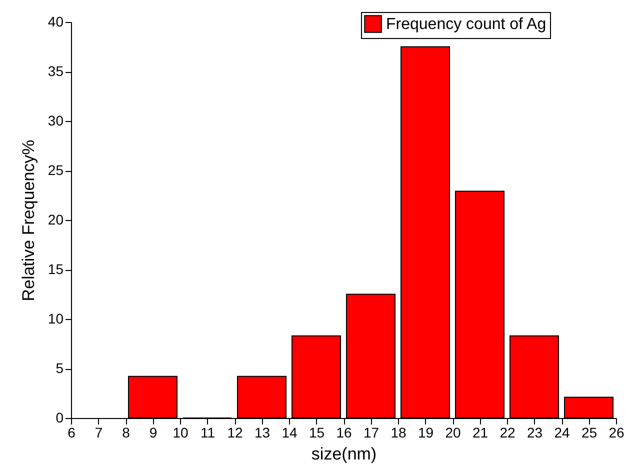 This screenshot has height=472, width=634. What do you see at coordinates (453, 432) in the screenshot?
I see `x-tick-label: 20` at bounding box center [453, 432].